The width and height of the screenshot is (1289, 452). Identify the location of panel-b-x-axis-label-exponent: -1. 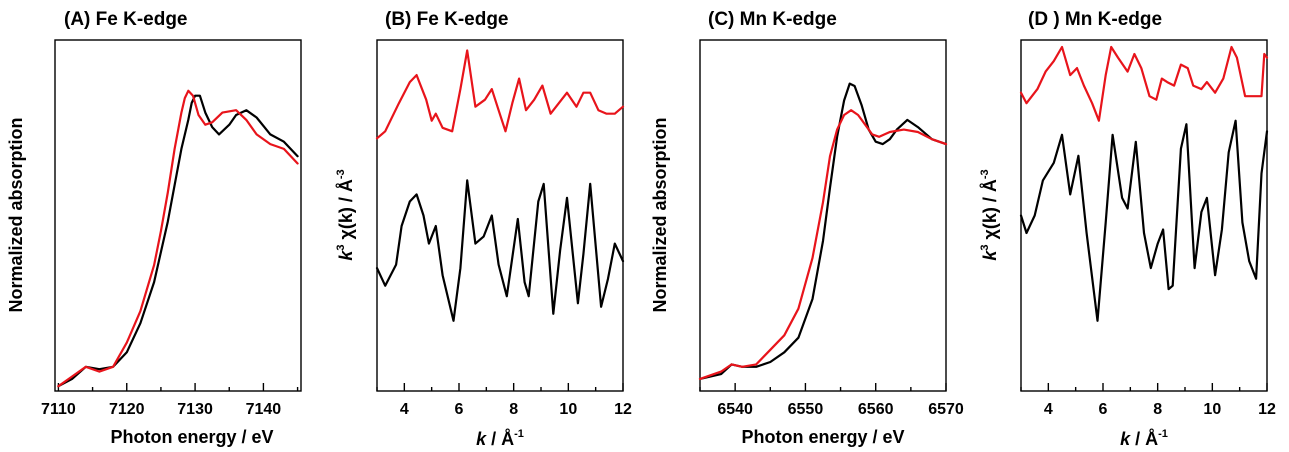
(519, 434).